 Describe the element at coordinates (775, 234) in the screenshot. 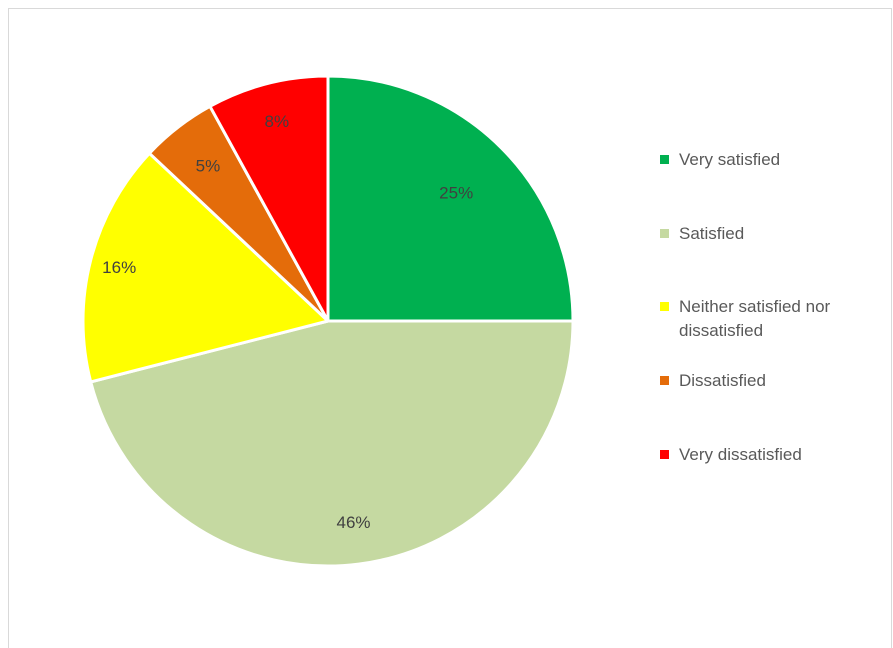

I see `legend-item-satisfied: Satisfied` at that location.